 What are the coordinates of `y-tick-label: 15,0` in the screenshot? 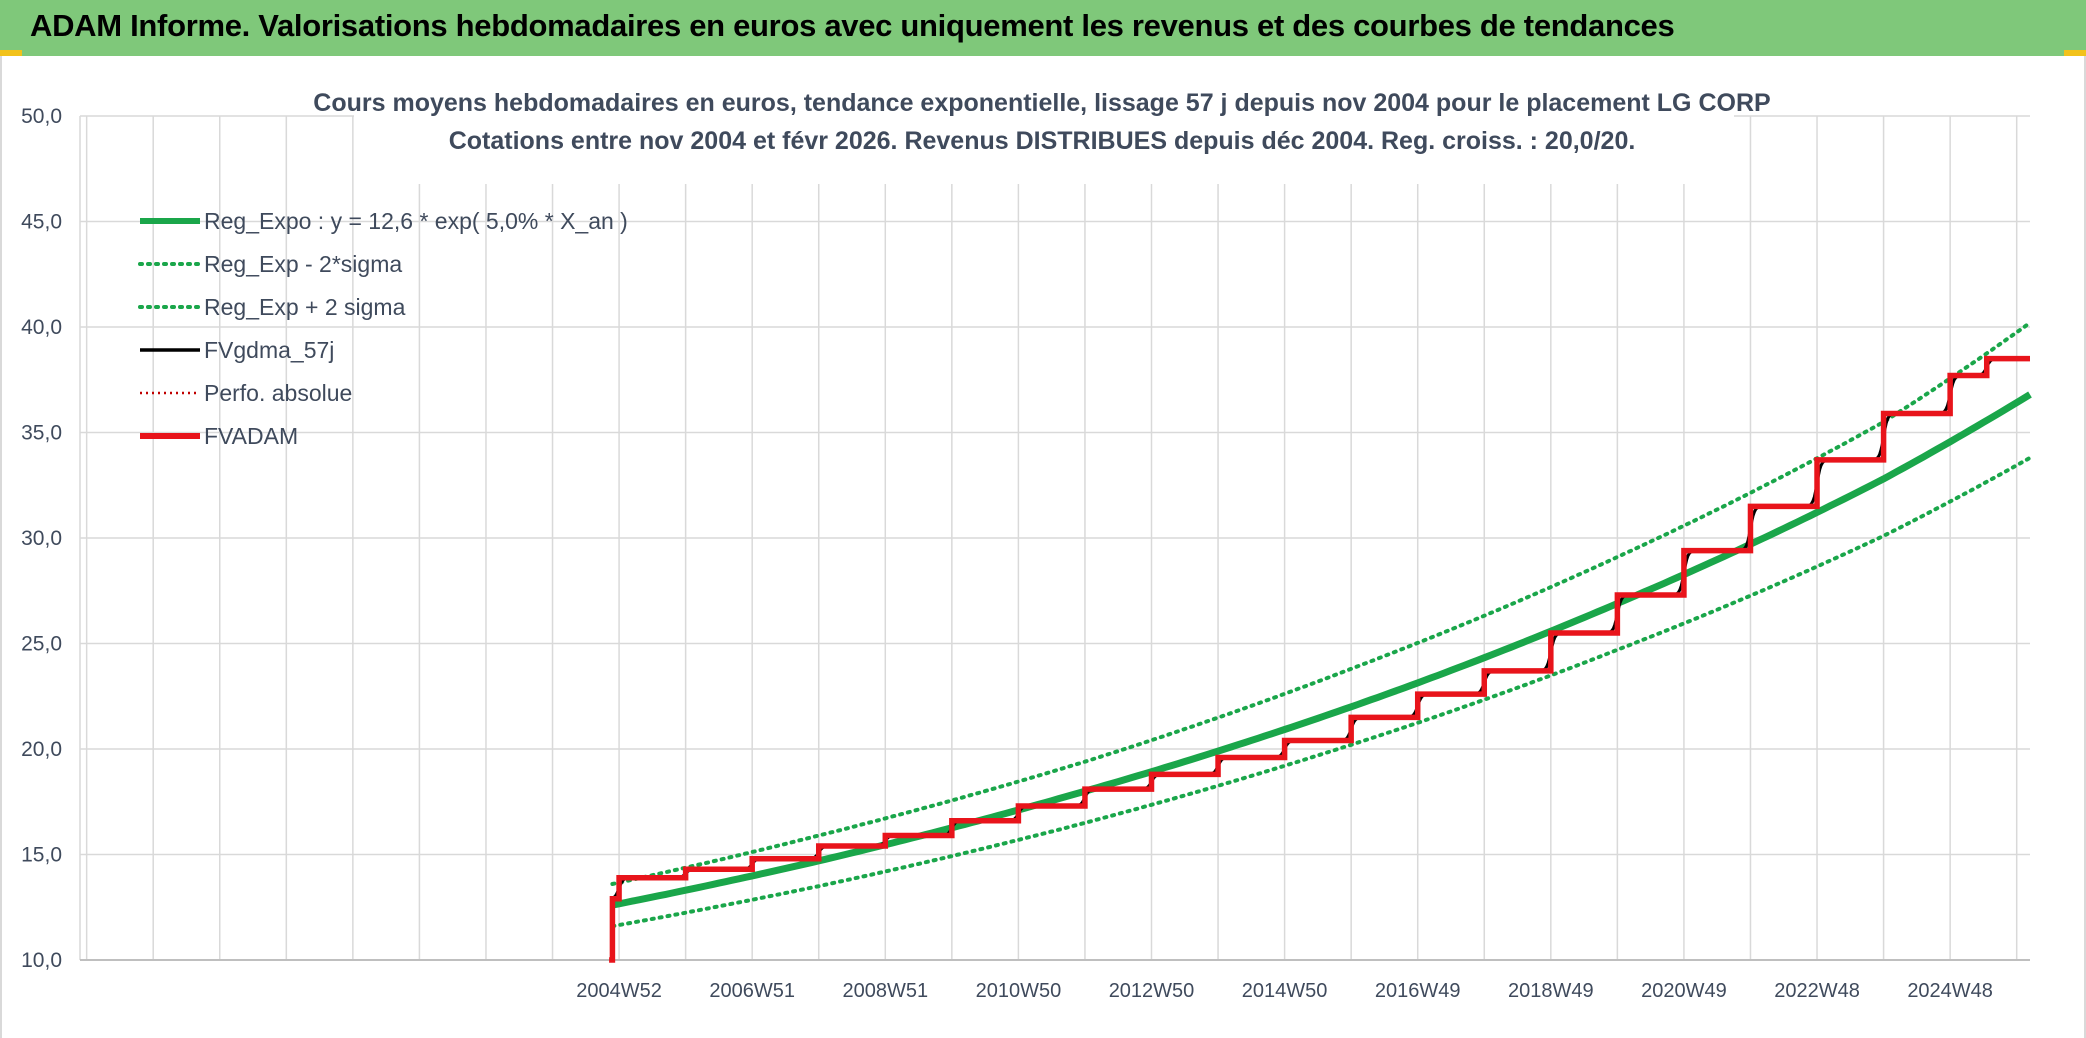 It's located at (41, 855).